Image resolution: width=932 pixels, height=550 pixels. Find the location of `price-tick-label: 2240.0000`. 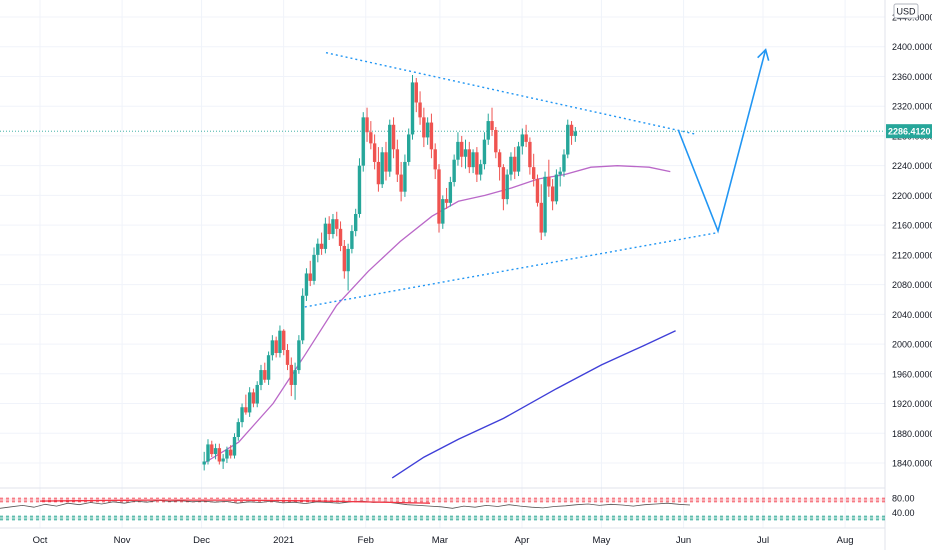

price-tick-label: 2240.0000 is located at coordinates (912, 166).